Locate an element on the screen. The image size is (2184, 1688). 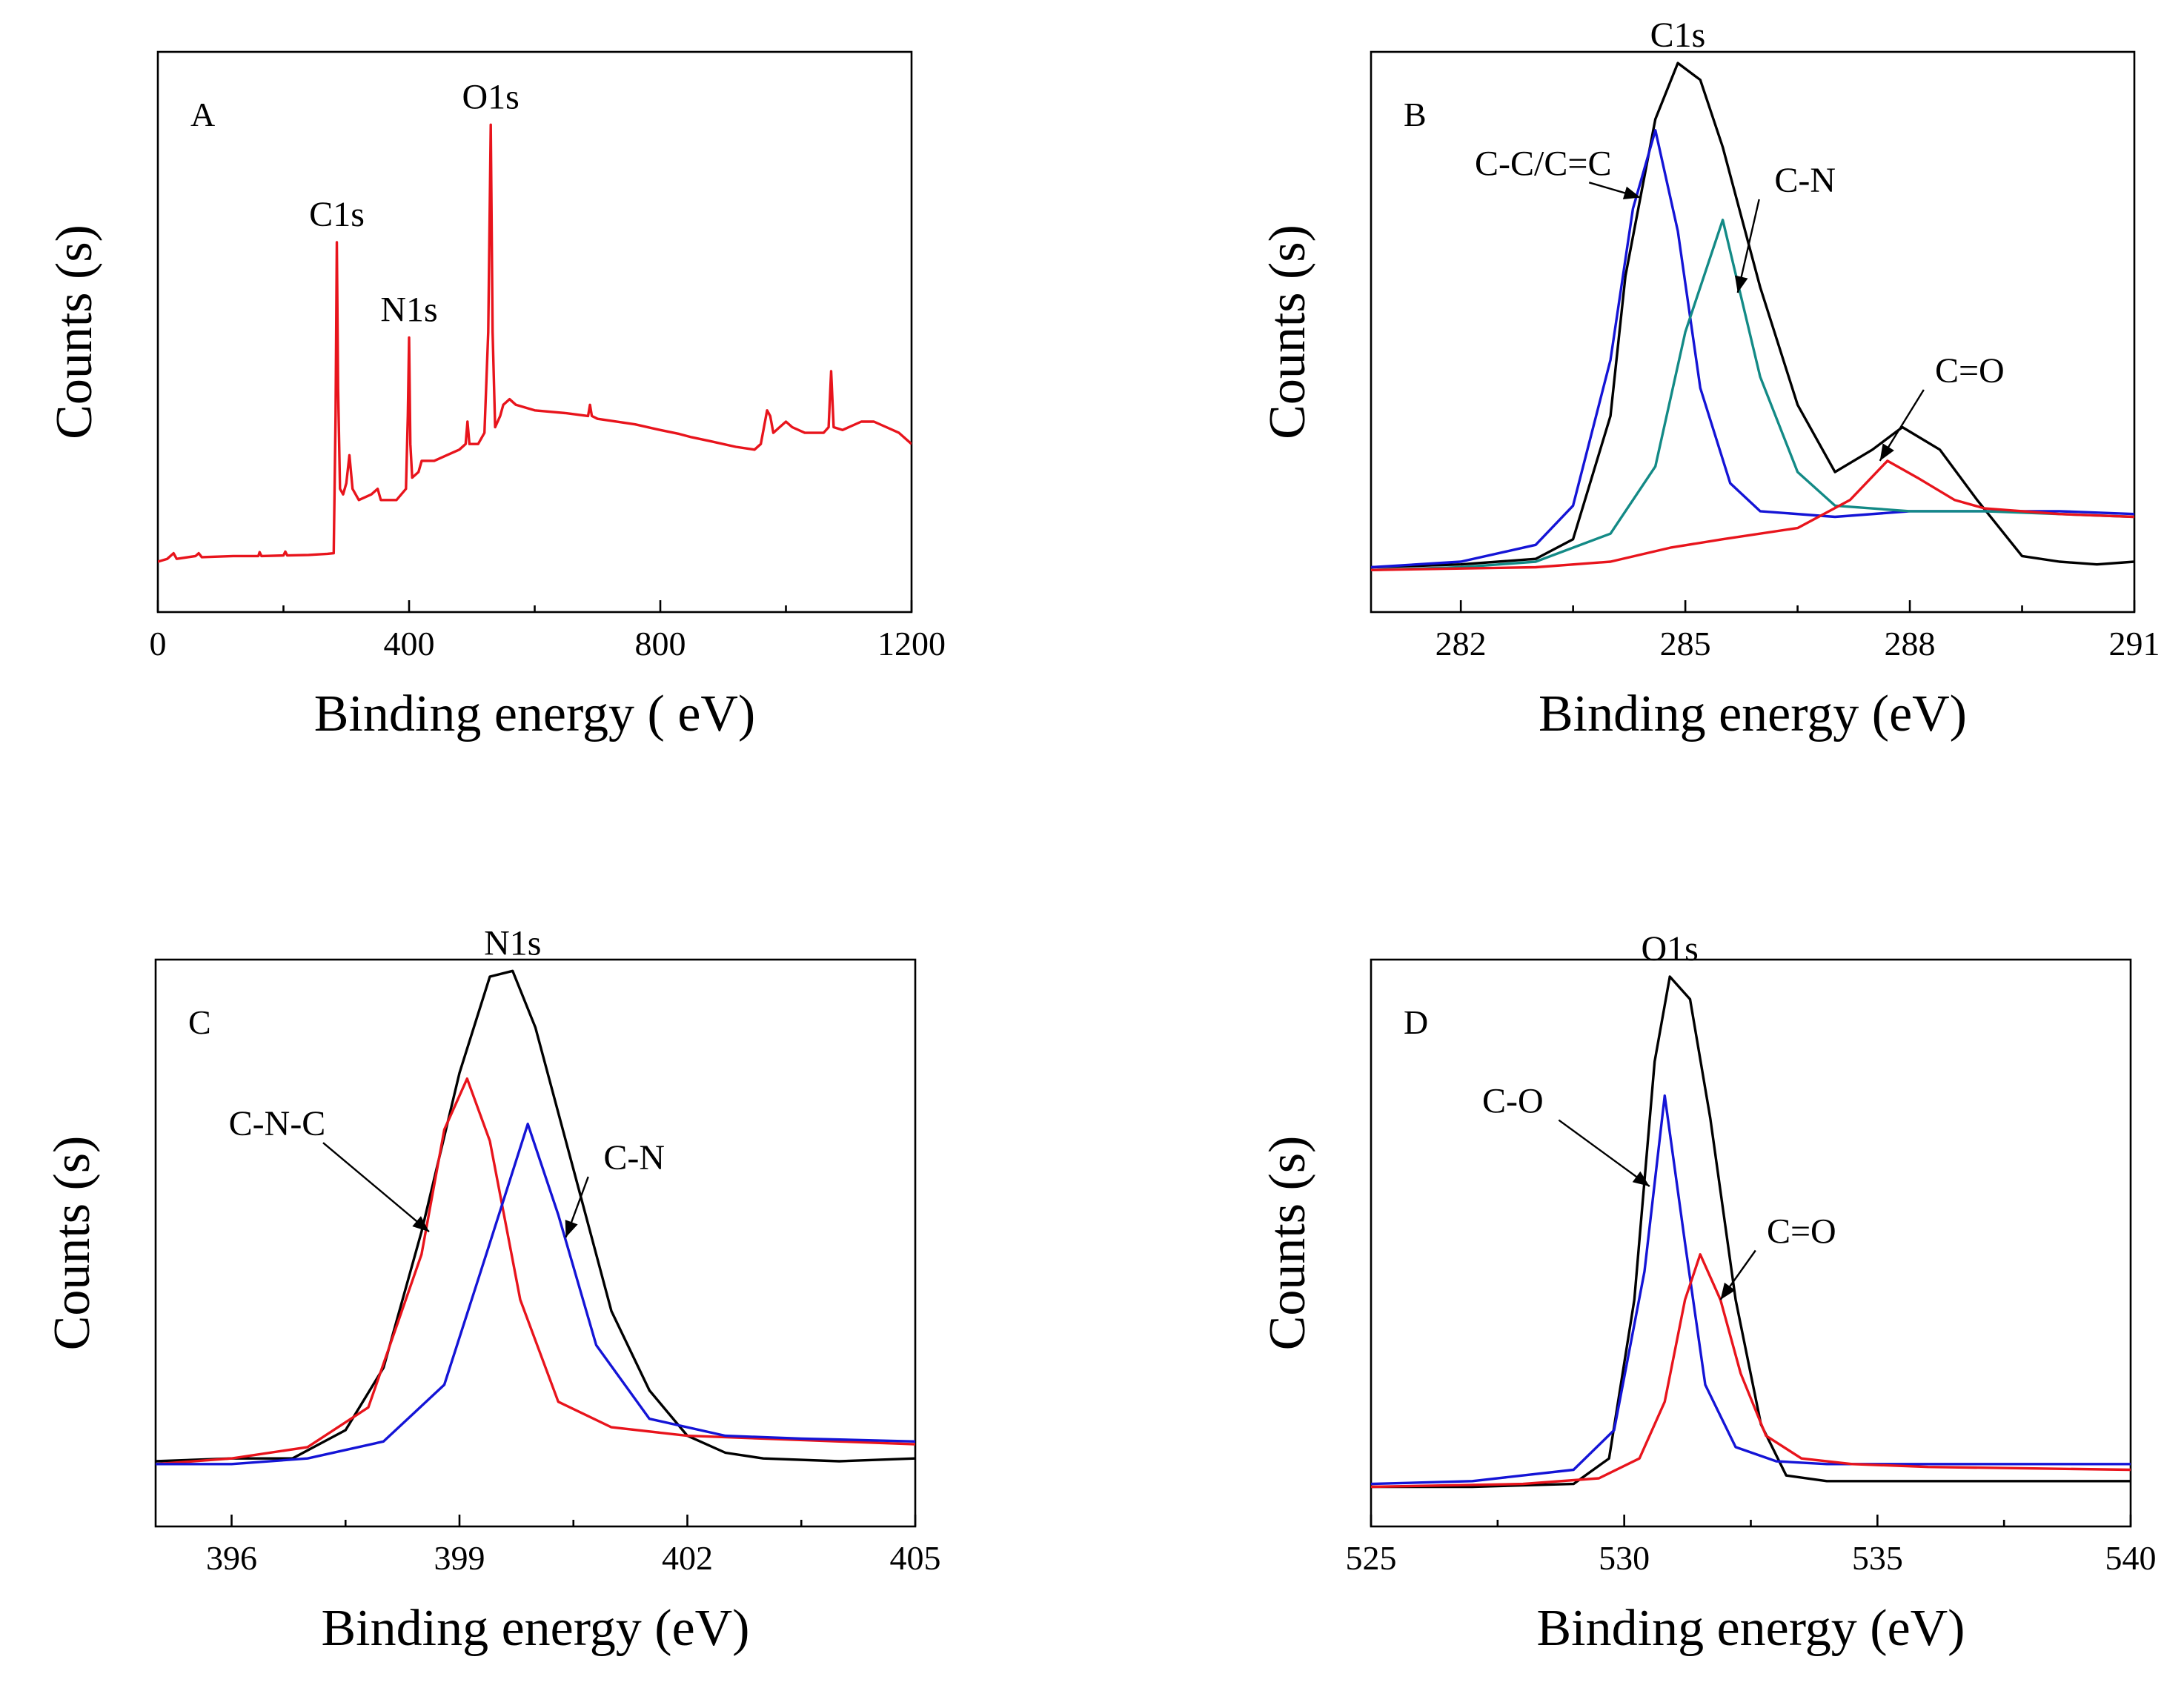
component-label: C-O is located at coordinates (1513, 1101).